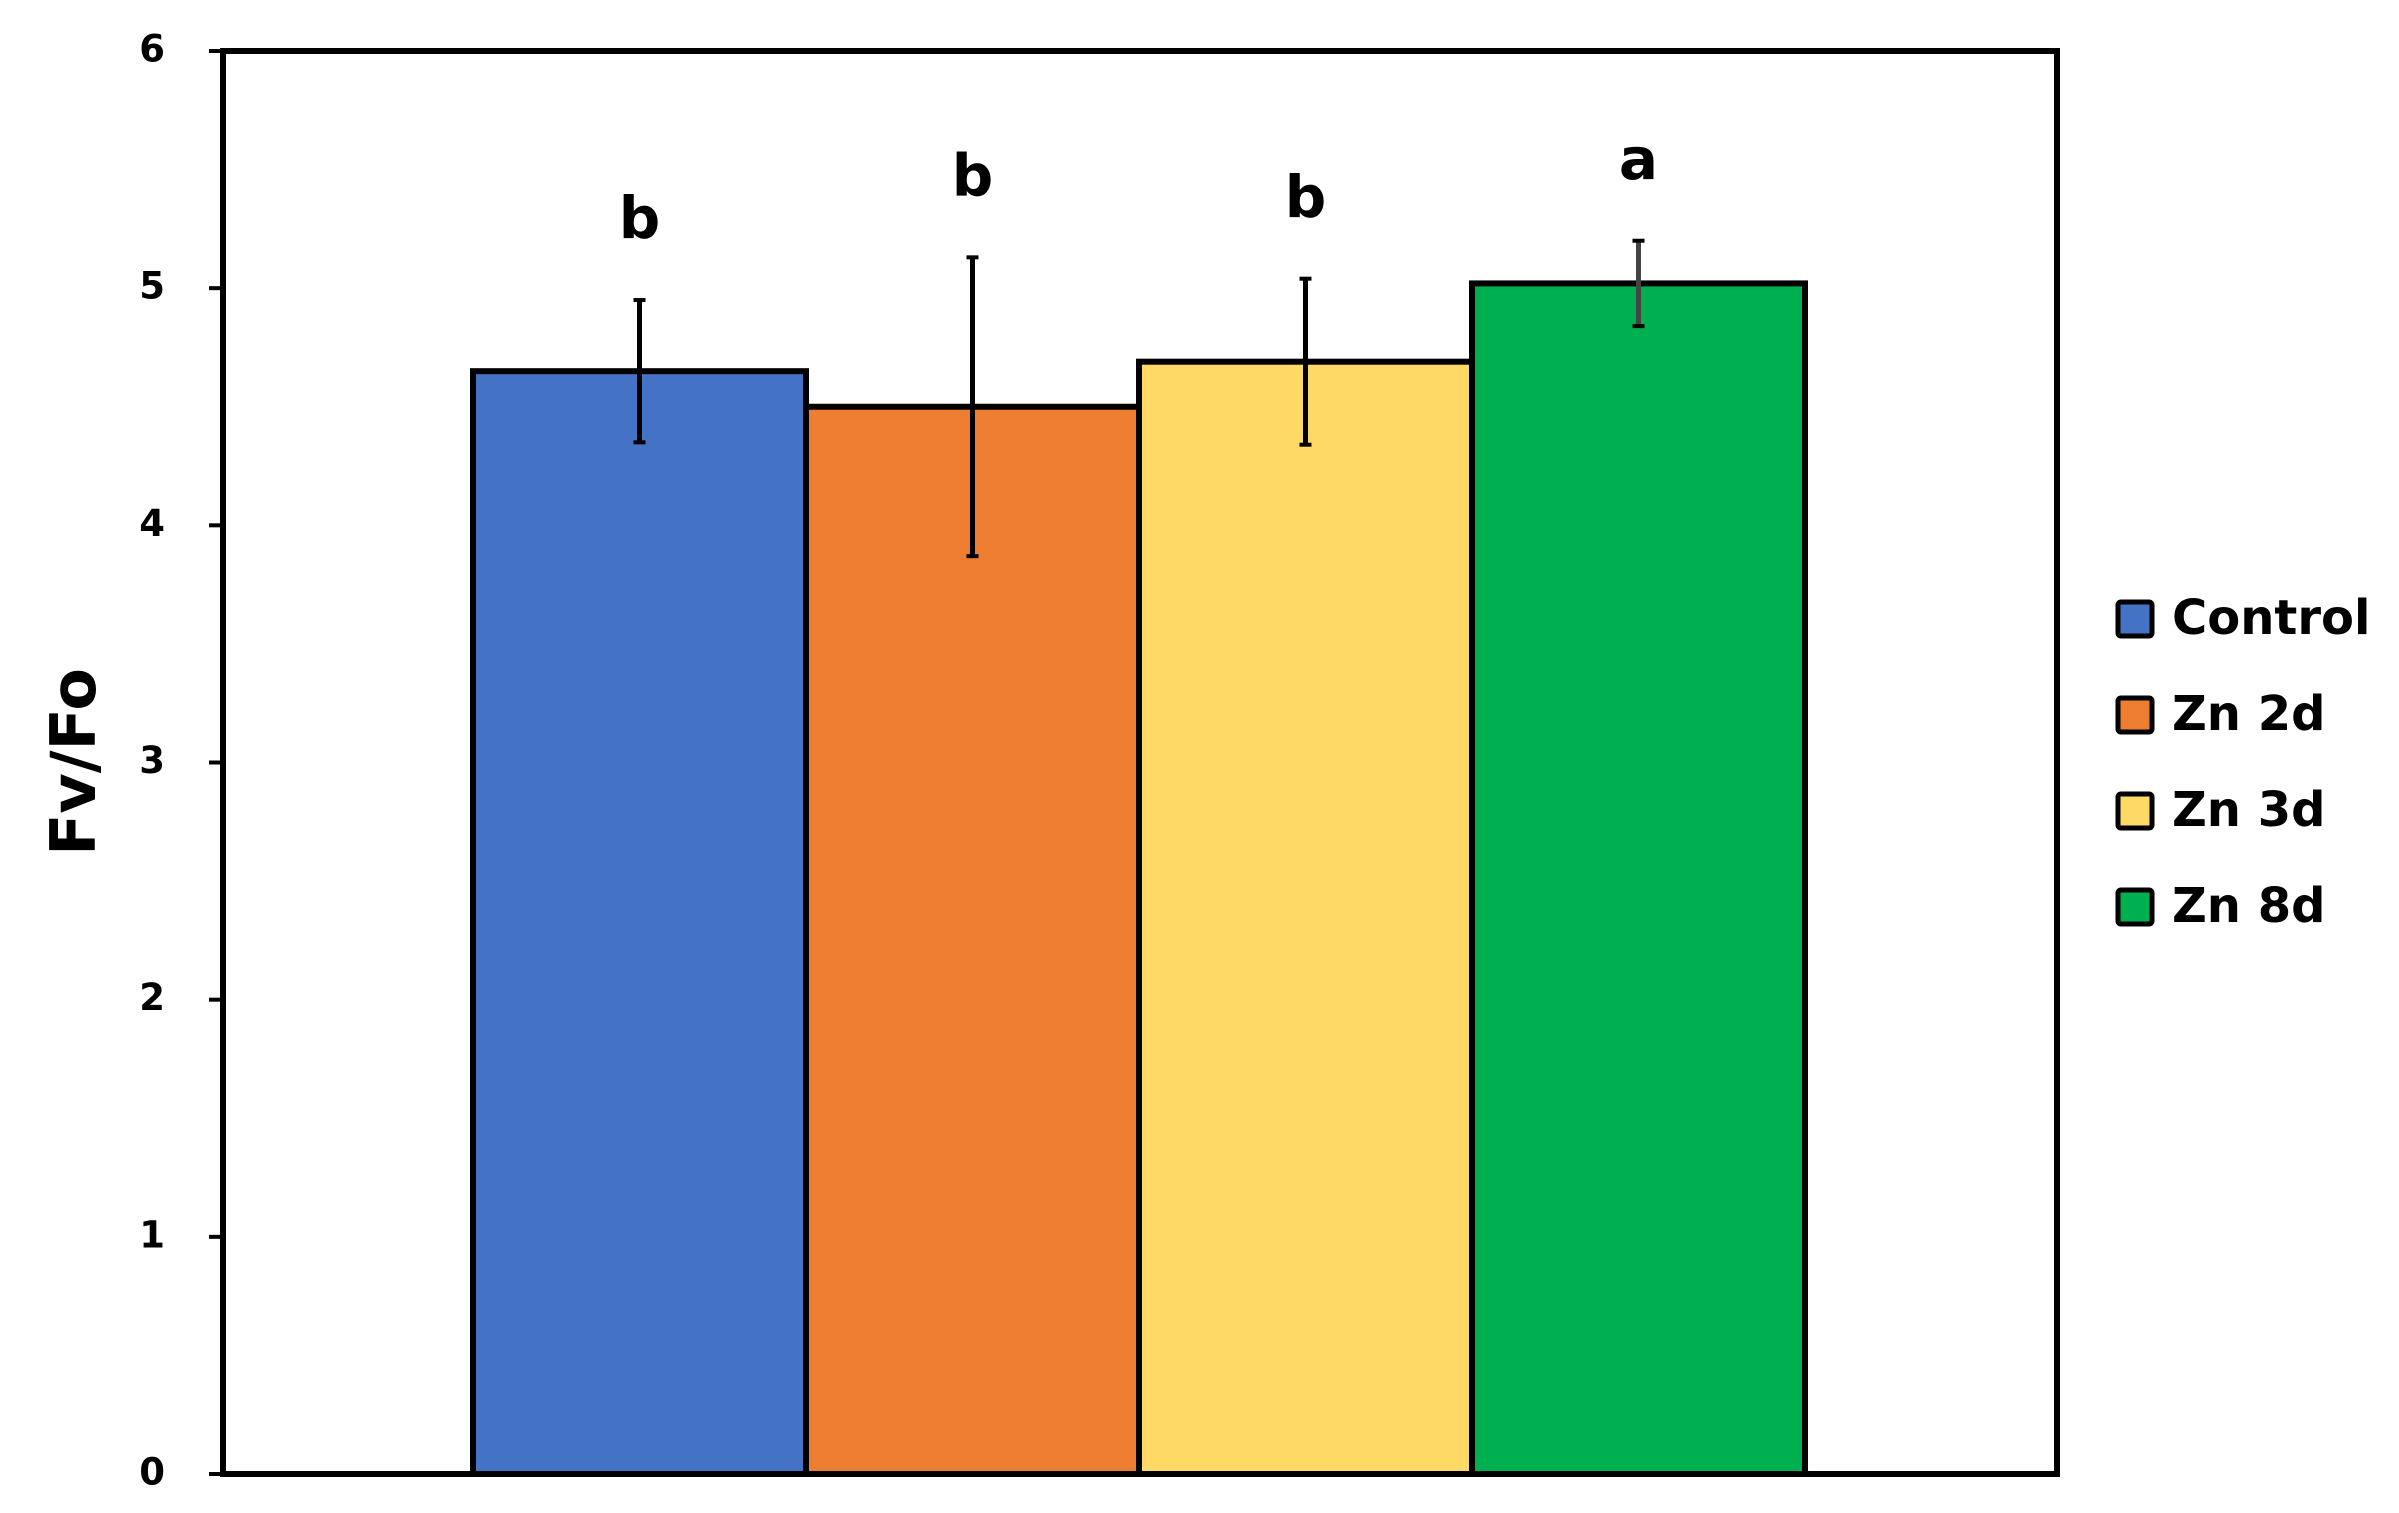  I want to click on legend-label: Zn 2d, so click(2248, 714).